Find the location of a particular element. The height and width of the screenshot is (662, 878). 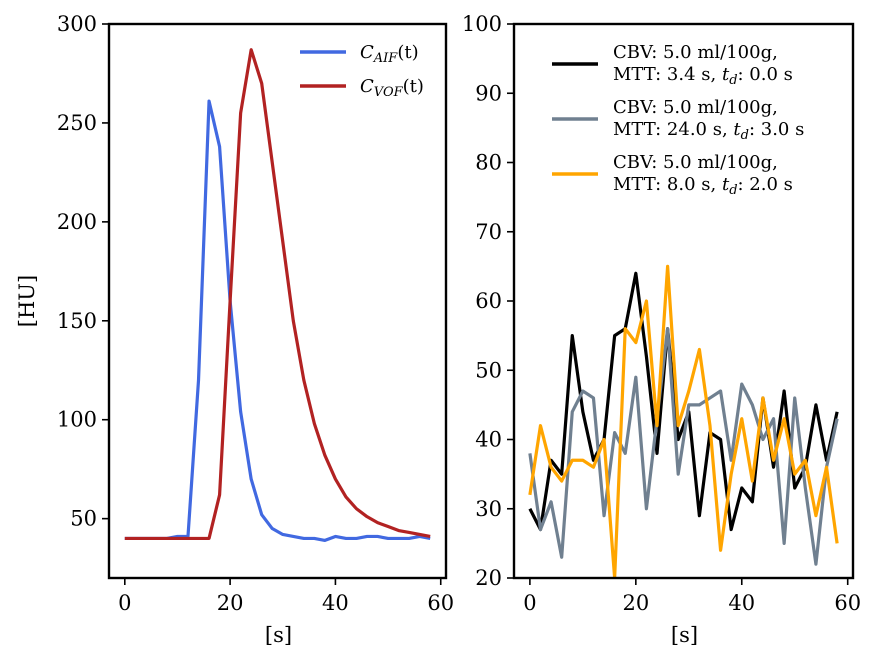

y-tick-label: 40 is located at coordinates (488, 440).